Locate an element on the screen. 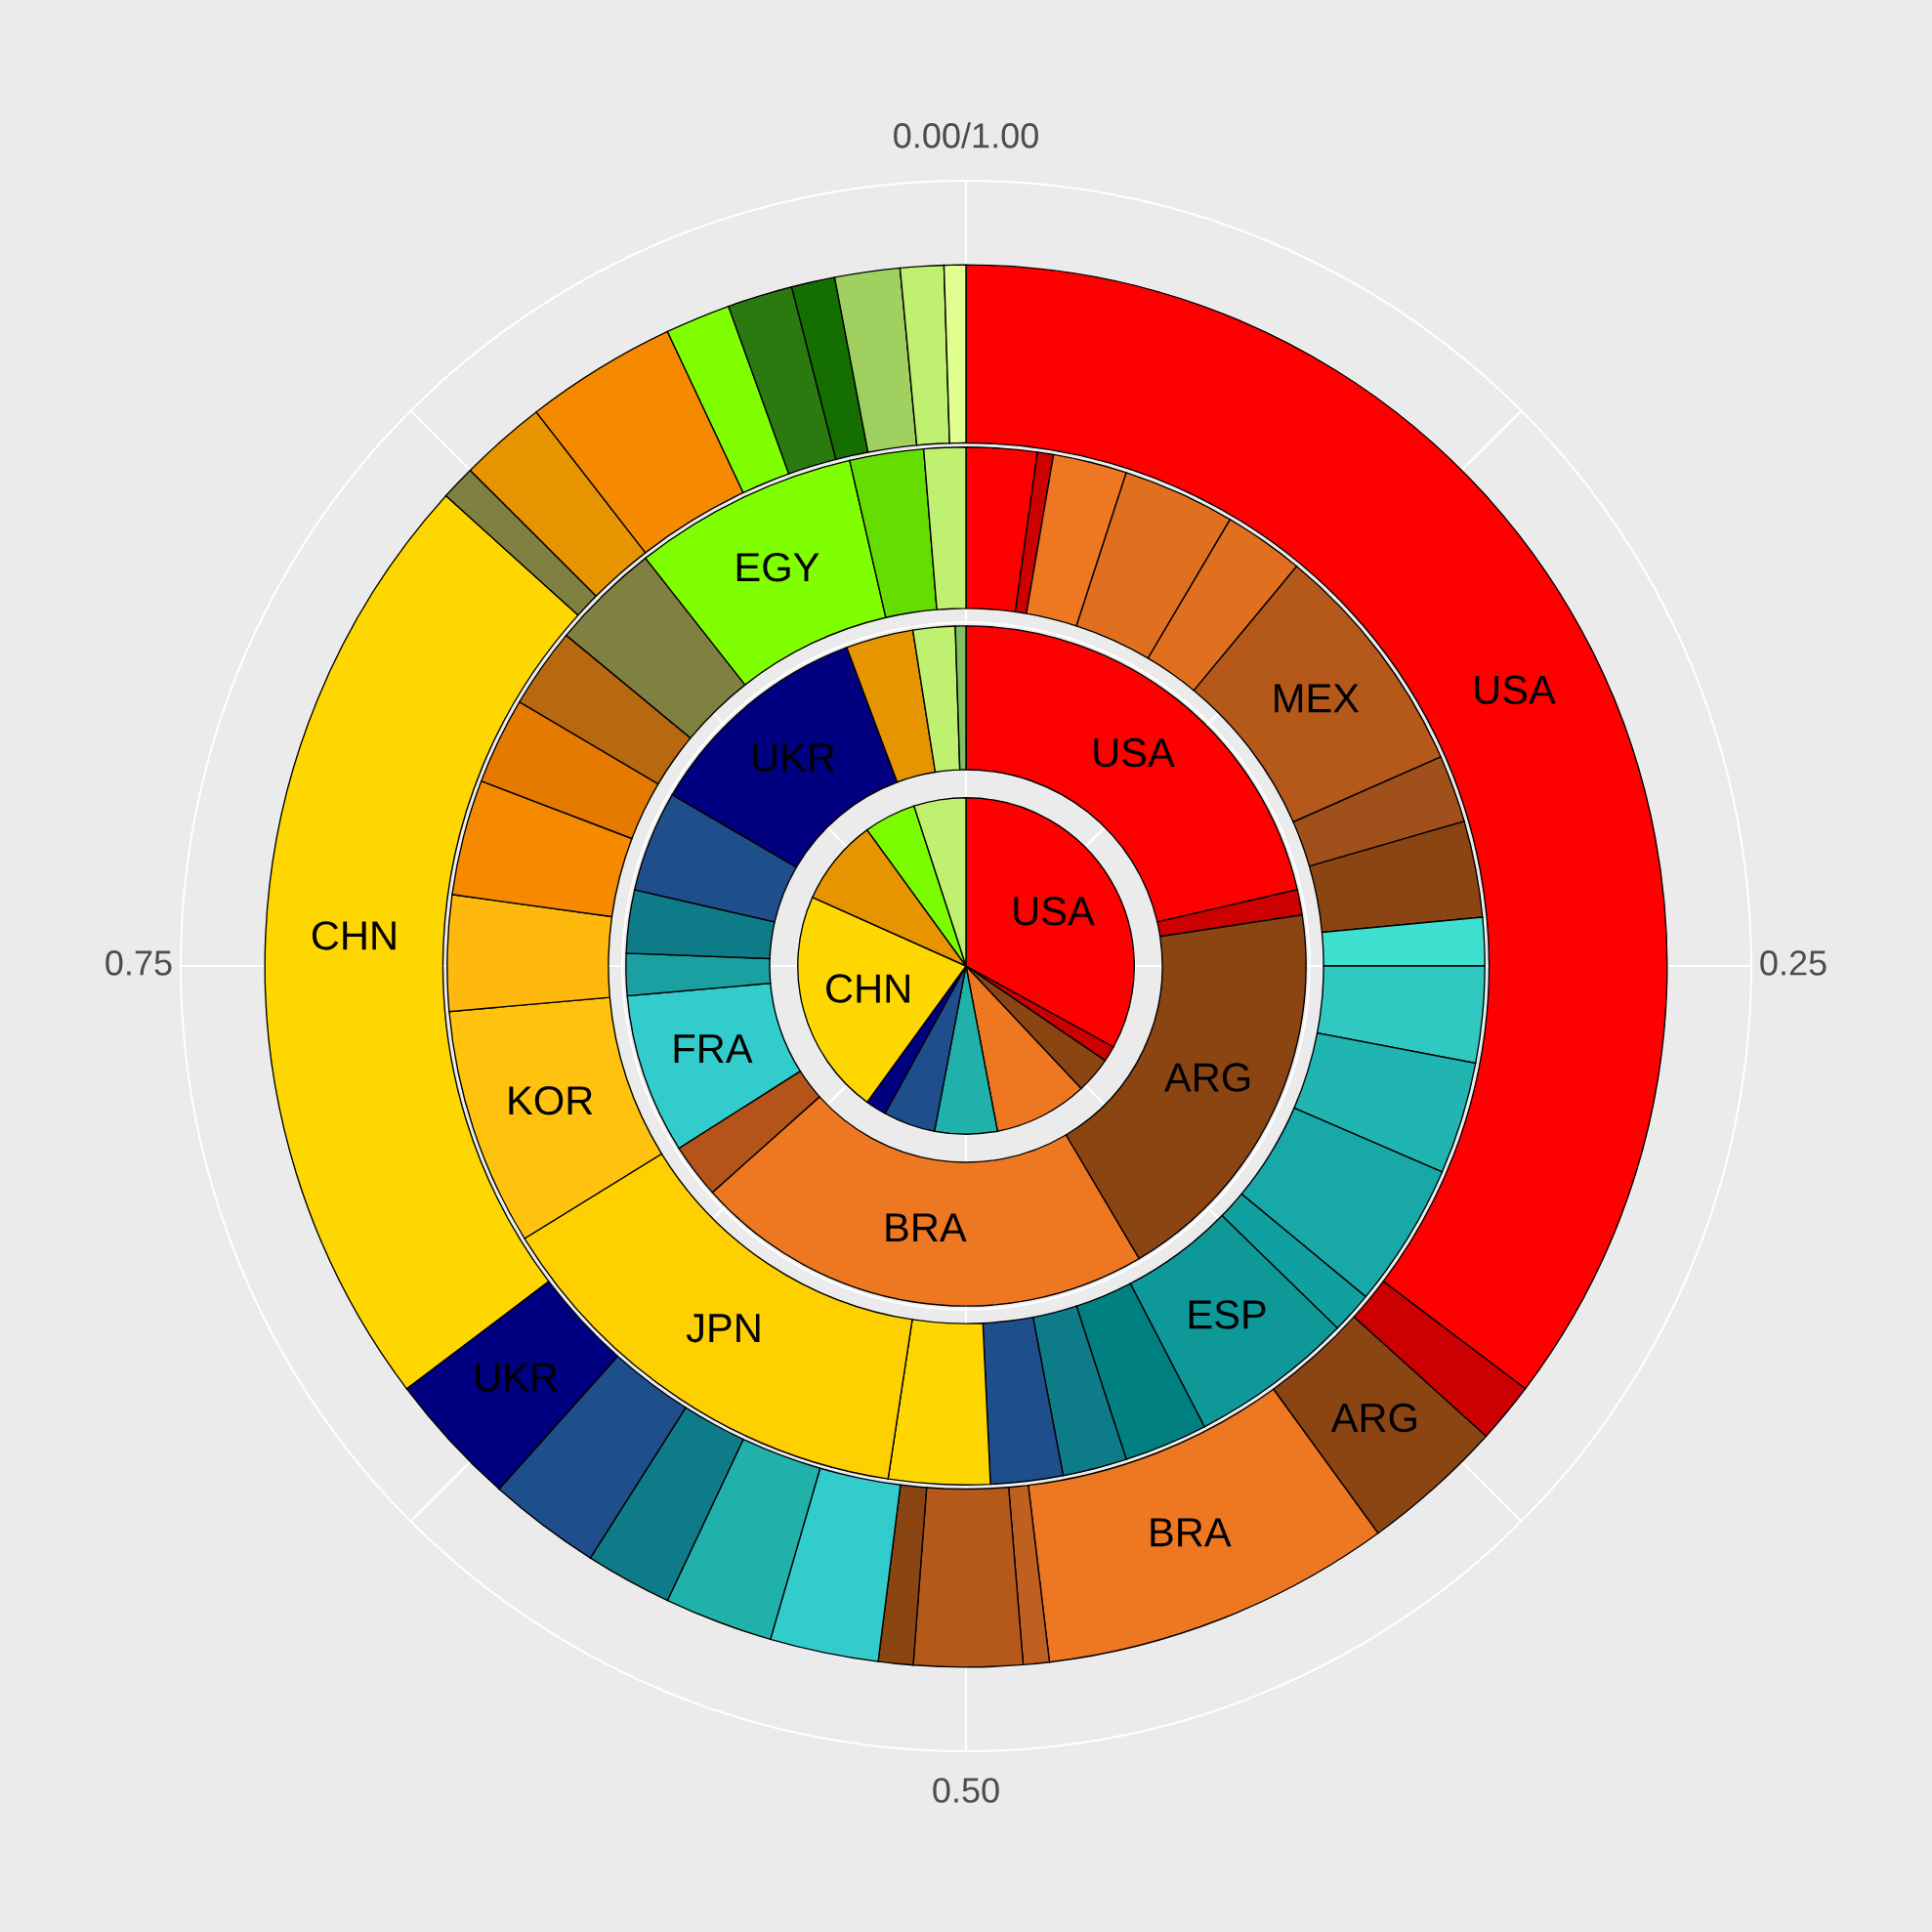 The width and height of the screenshot is (1932, 1932). data-label: EGY is located at coordinates (777, 567).